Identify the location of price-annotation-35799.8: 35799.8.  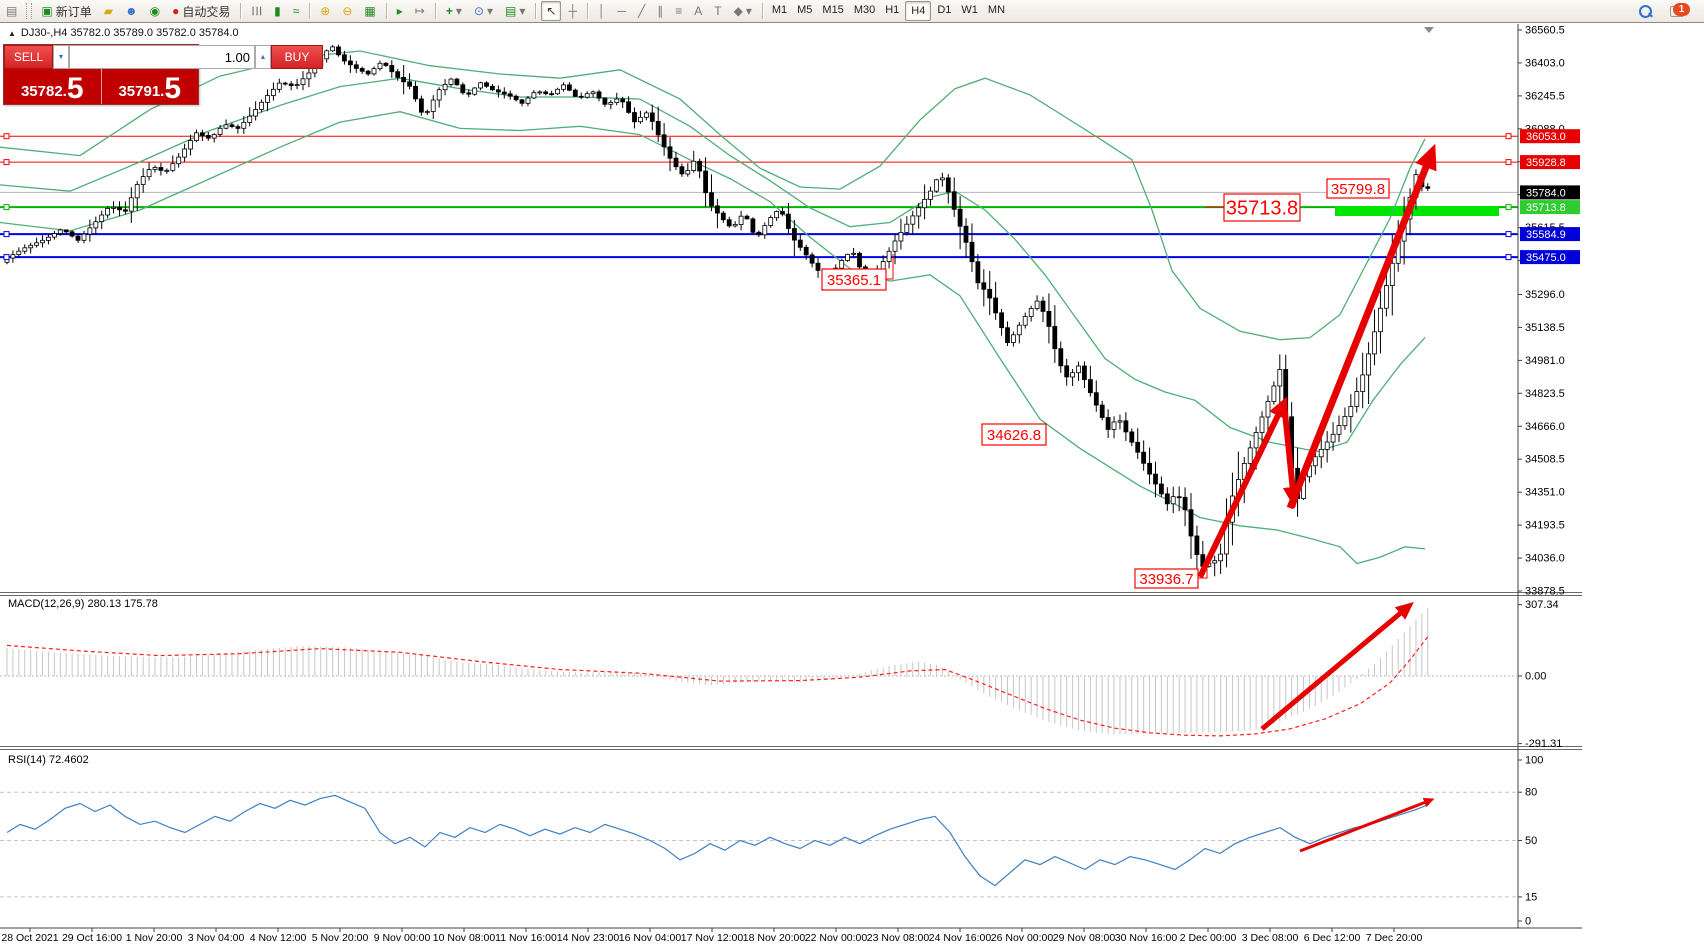
(1358, 188).